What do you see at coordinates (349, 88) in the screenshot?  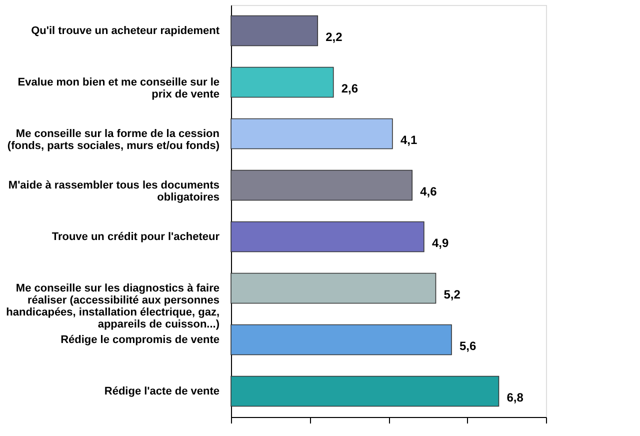 I see `data-label: 2,6` at bounding box center [349, 88].